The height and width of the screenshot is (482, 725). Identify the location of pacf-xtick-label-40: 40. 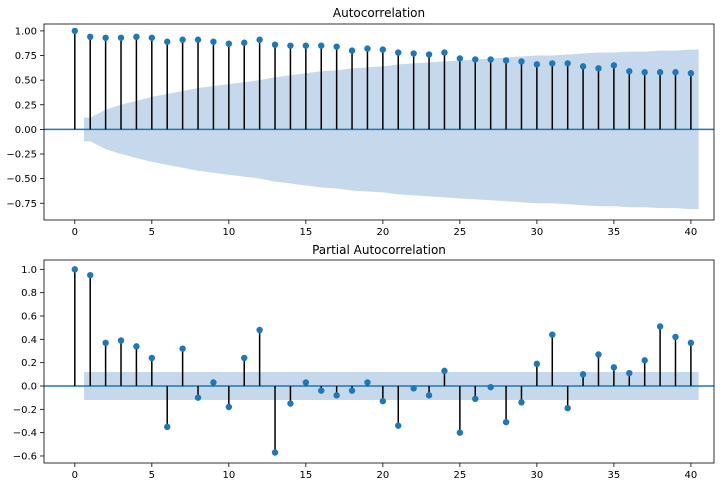
(691, 475).